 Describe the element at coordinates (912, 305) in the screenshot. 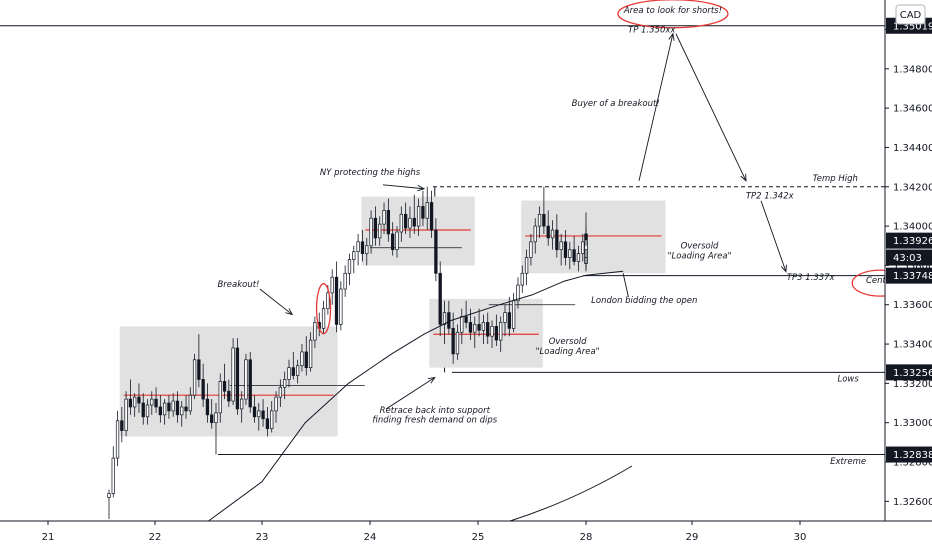

I see `y-tick-label: 1.33600` at that location.